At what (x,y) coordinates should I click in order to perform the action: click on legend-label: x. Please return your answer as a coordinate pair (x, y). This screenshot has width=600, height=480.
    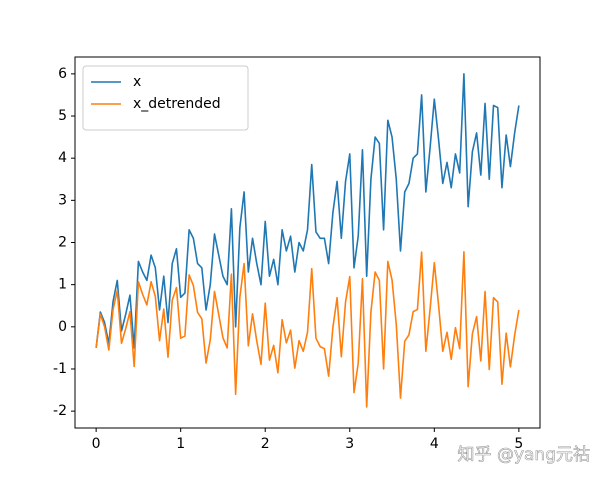
    Looking at the image, I should click on (137, 82).